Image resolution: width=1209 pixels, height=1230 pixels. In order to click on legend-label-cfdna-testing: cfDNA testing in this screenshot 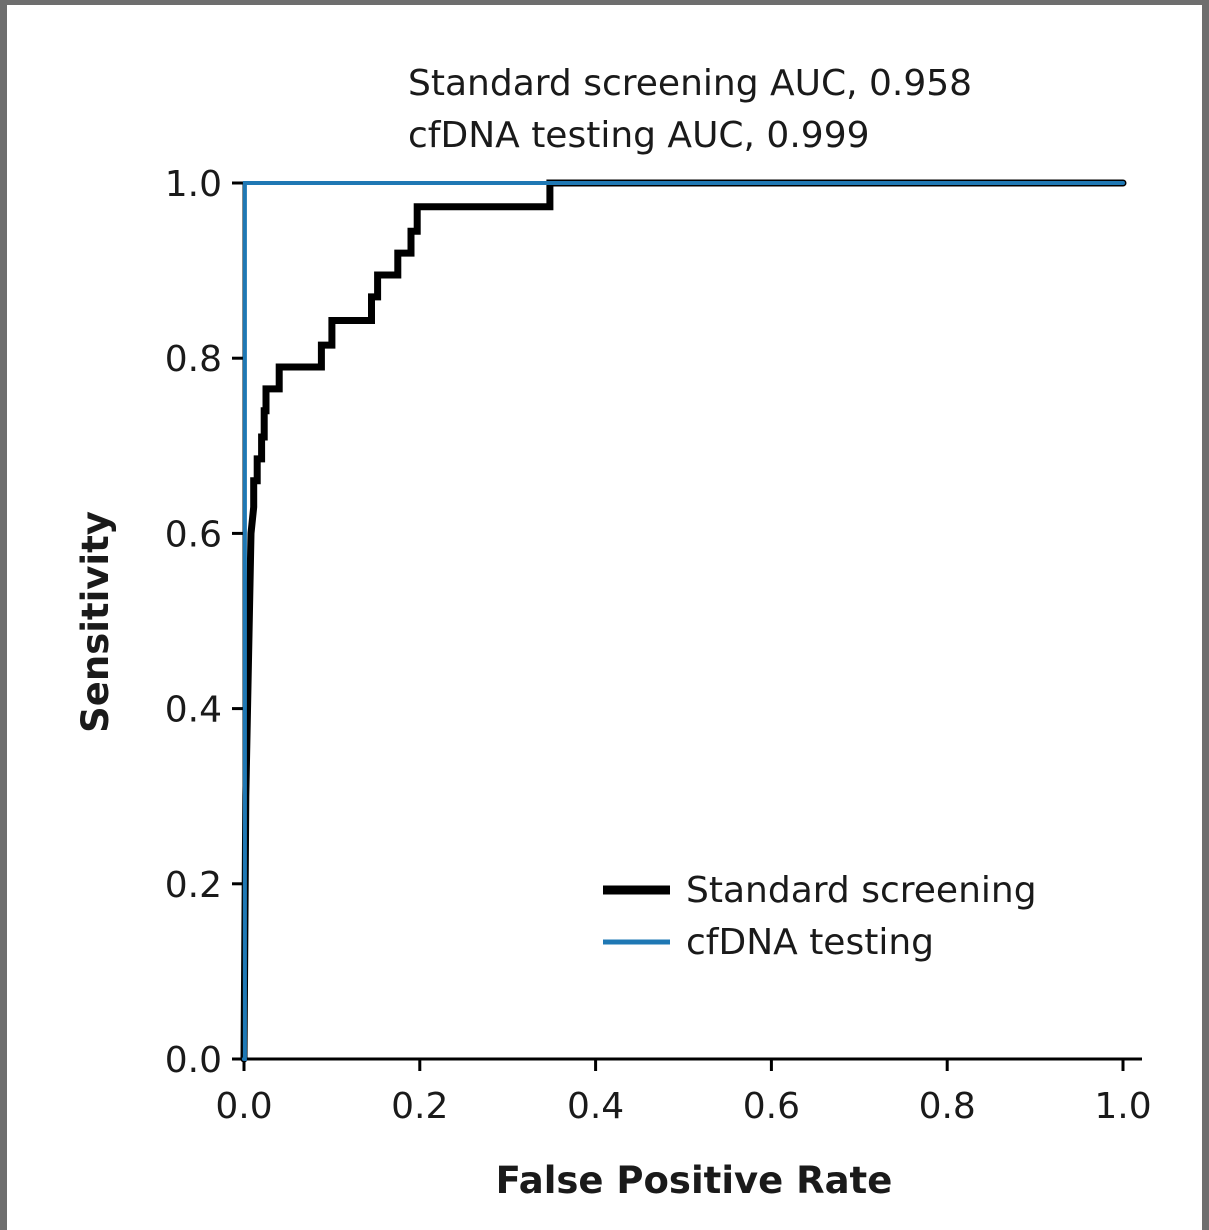, I will do `click(810, 942)`.